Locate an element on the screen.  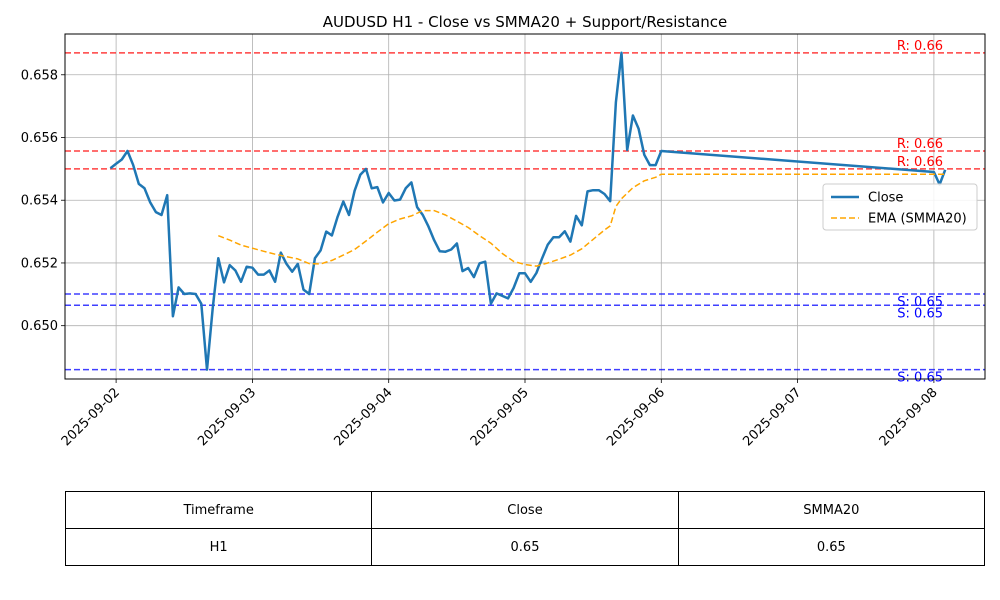
y-tick-label: 0.658 is located at coordinates (39, 75).